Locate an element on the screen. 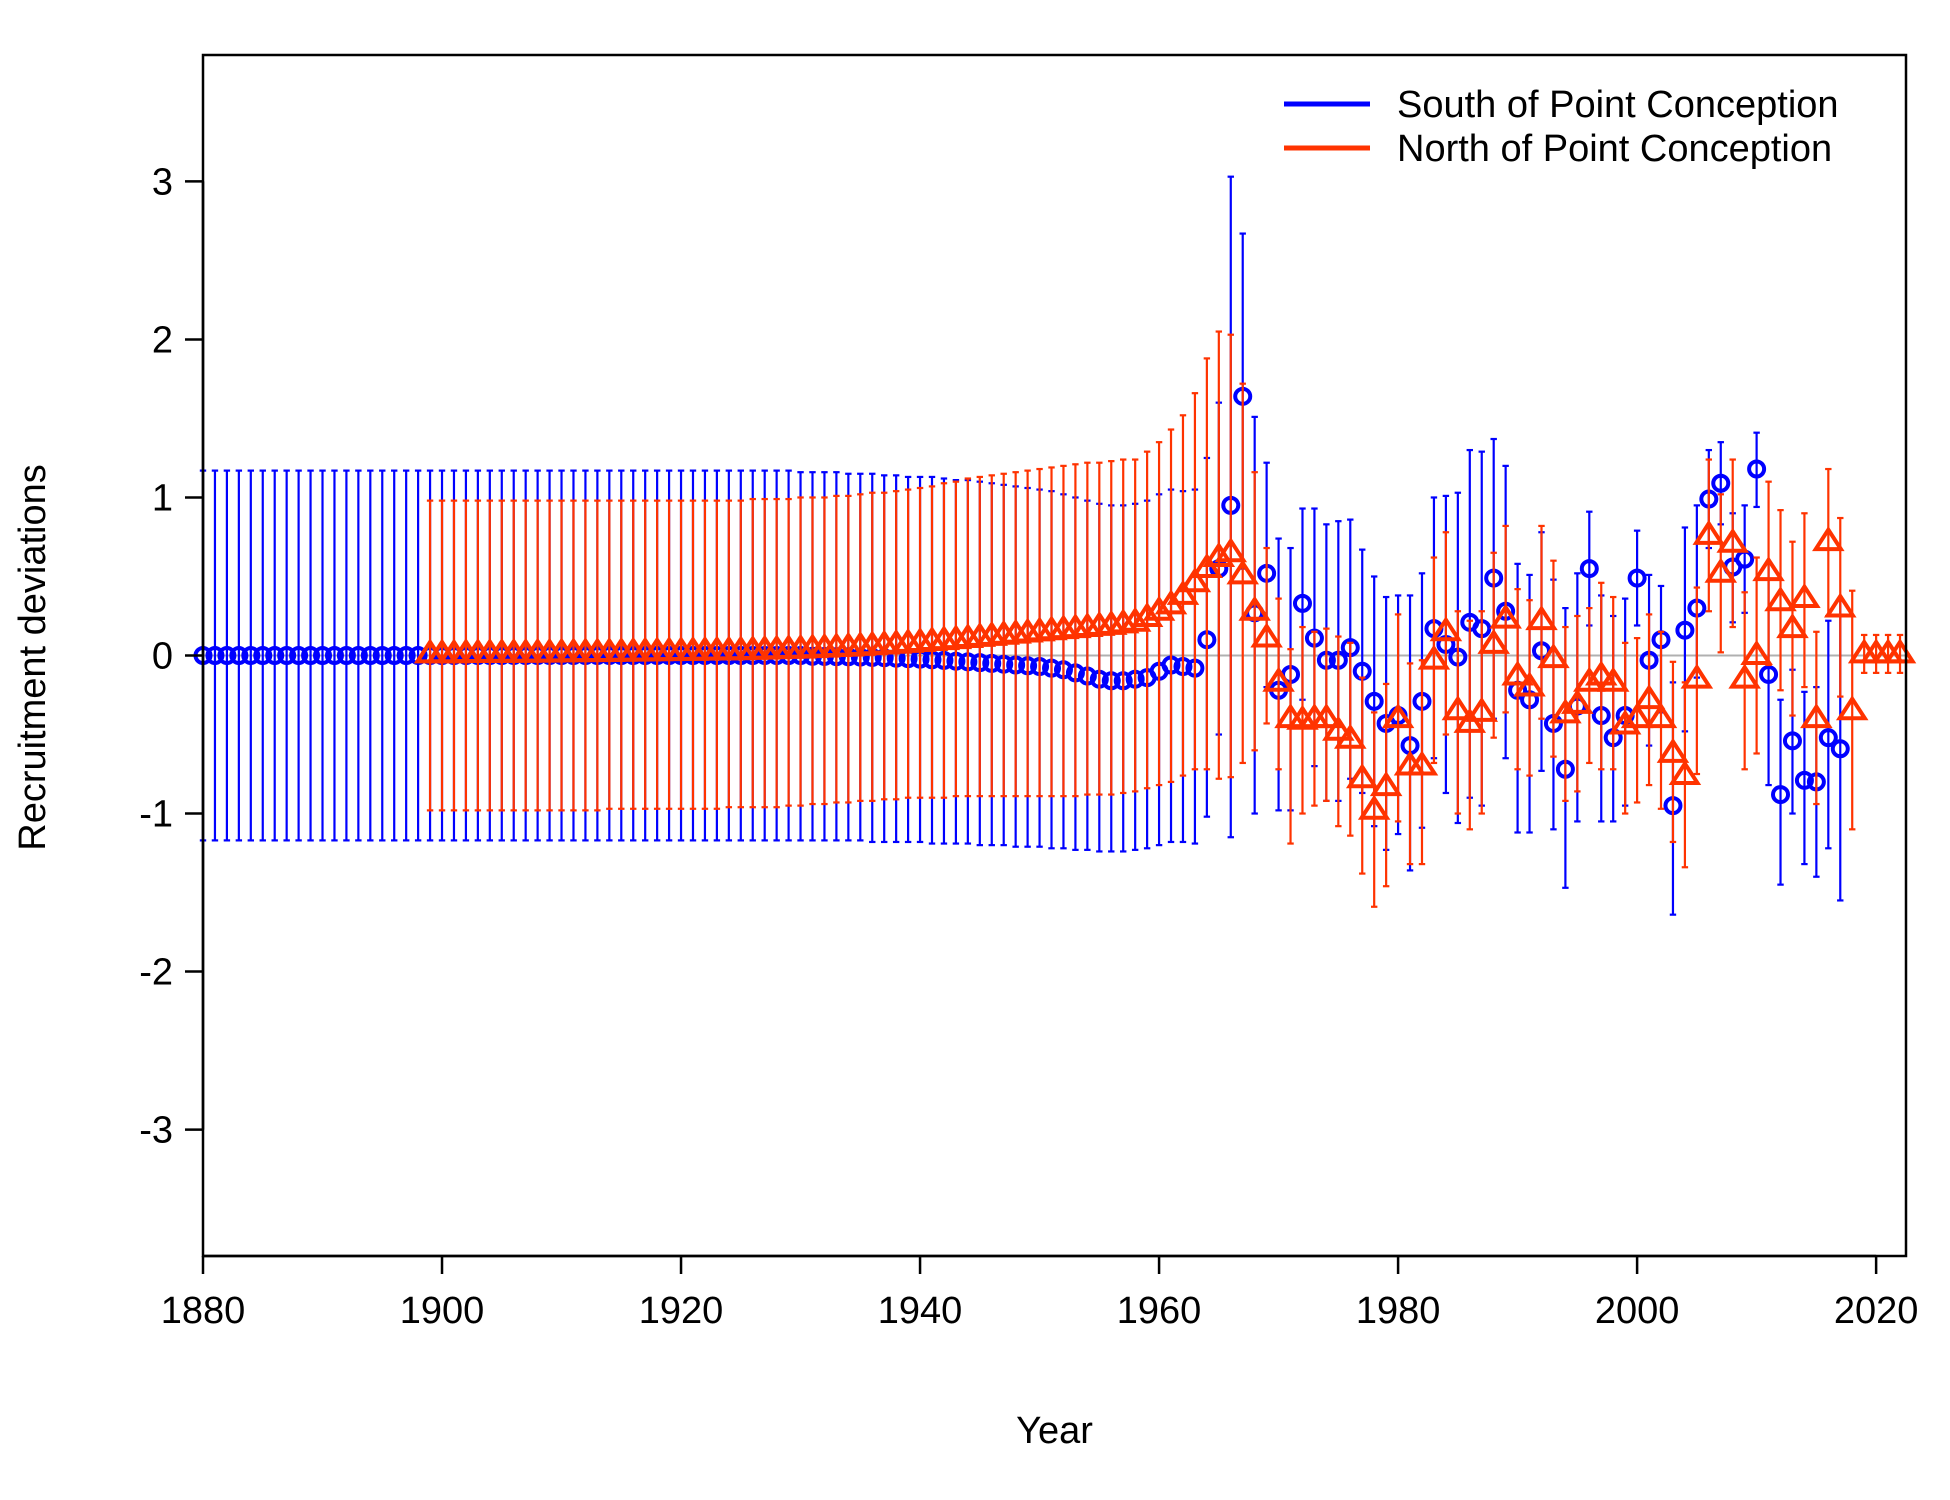 Image resolution: width=1950 pixels, height=1500 pixels. y-tick-label: -2 is located at coordinates (156, 973).